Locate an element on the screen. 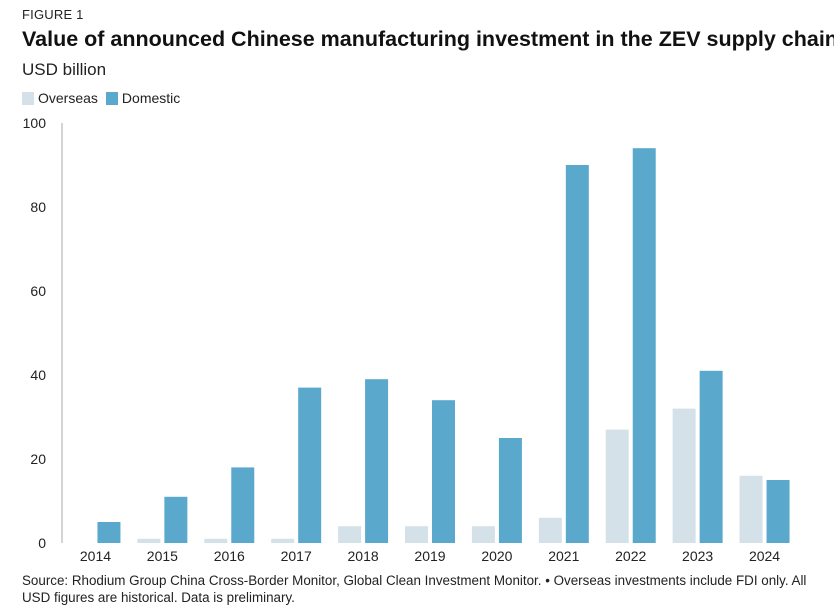 Image resolution: width=834 pixels, height=615 pixels. legend: Overseas Domestic is located at coordinates (105, 98).